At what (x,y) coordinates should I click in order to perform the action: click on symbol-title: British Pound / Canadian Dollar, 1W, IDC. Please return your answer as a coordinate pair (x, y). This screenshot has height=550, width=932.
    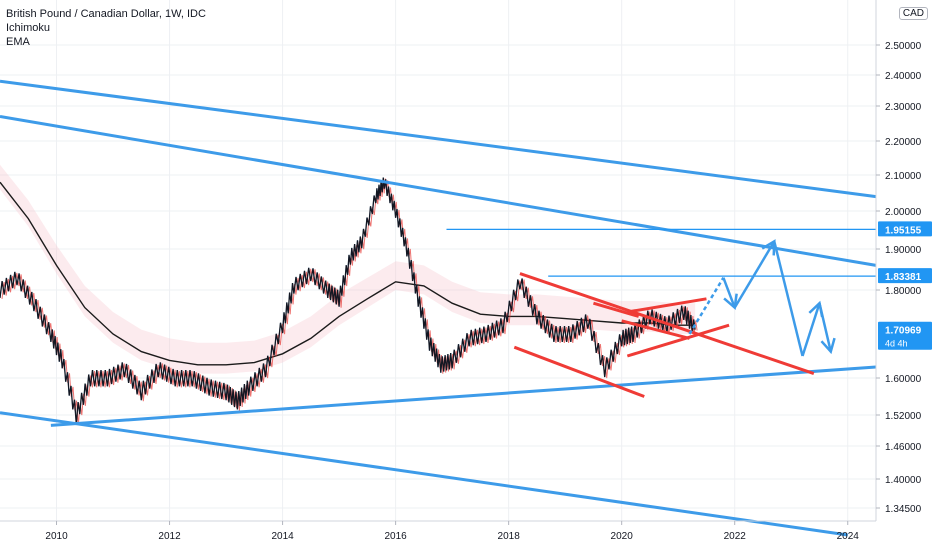
    Looking at the image, I should click on (106, 14).